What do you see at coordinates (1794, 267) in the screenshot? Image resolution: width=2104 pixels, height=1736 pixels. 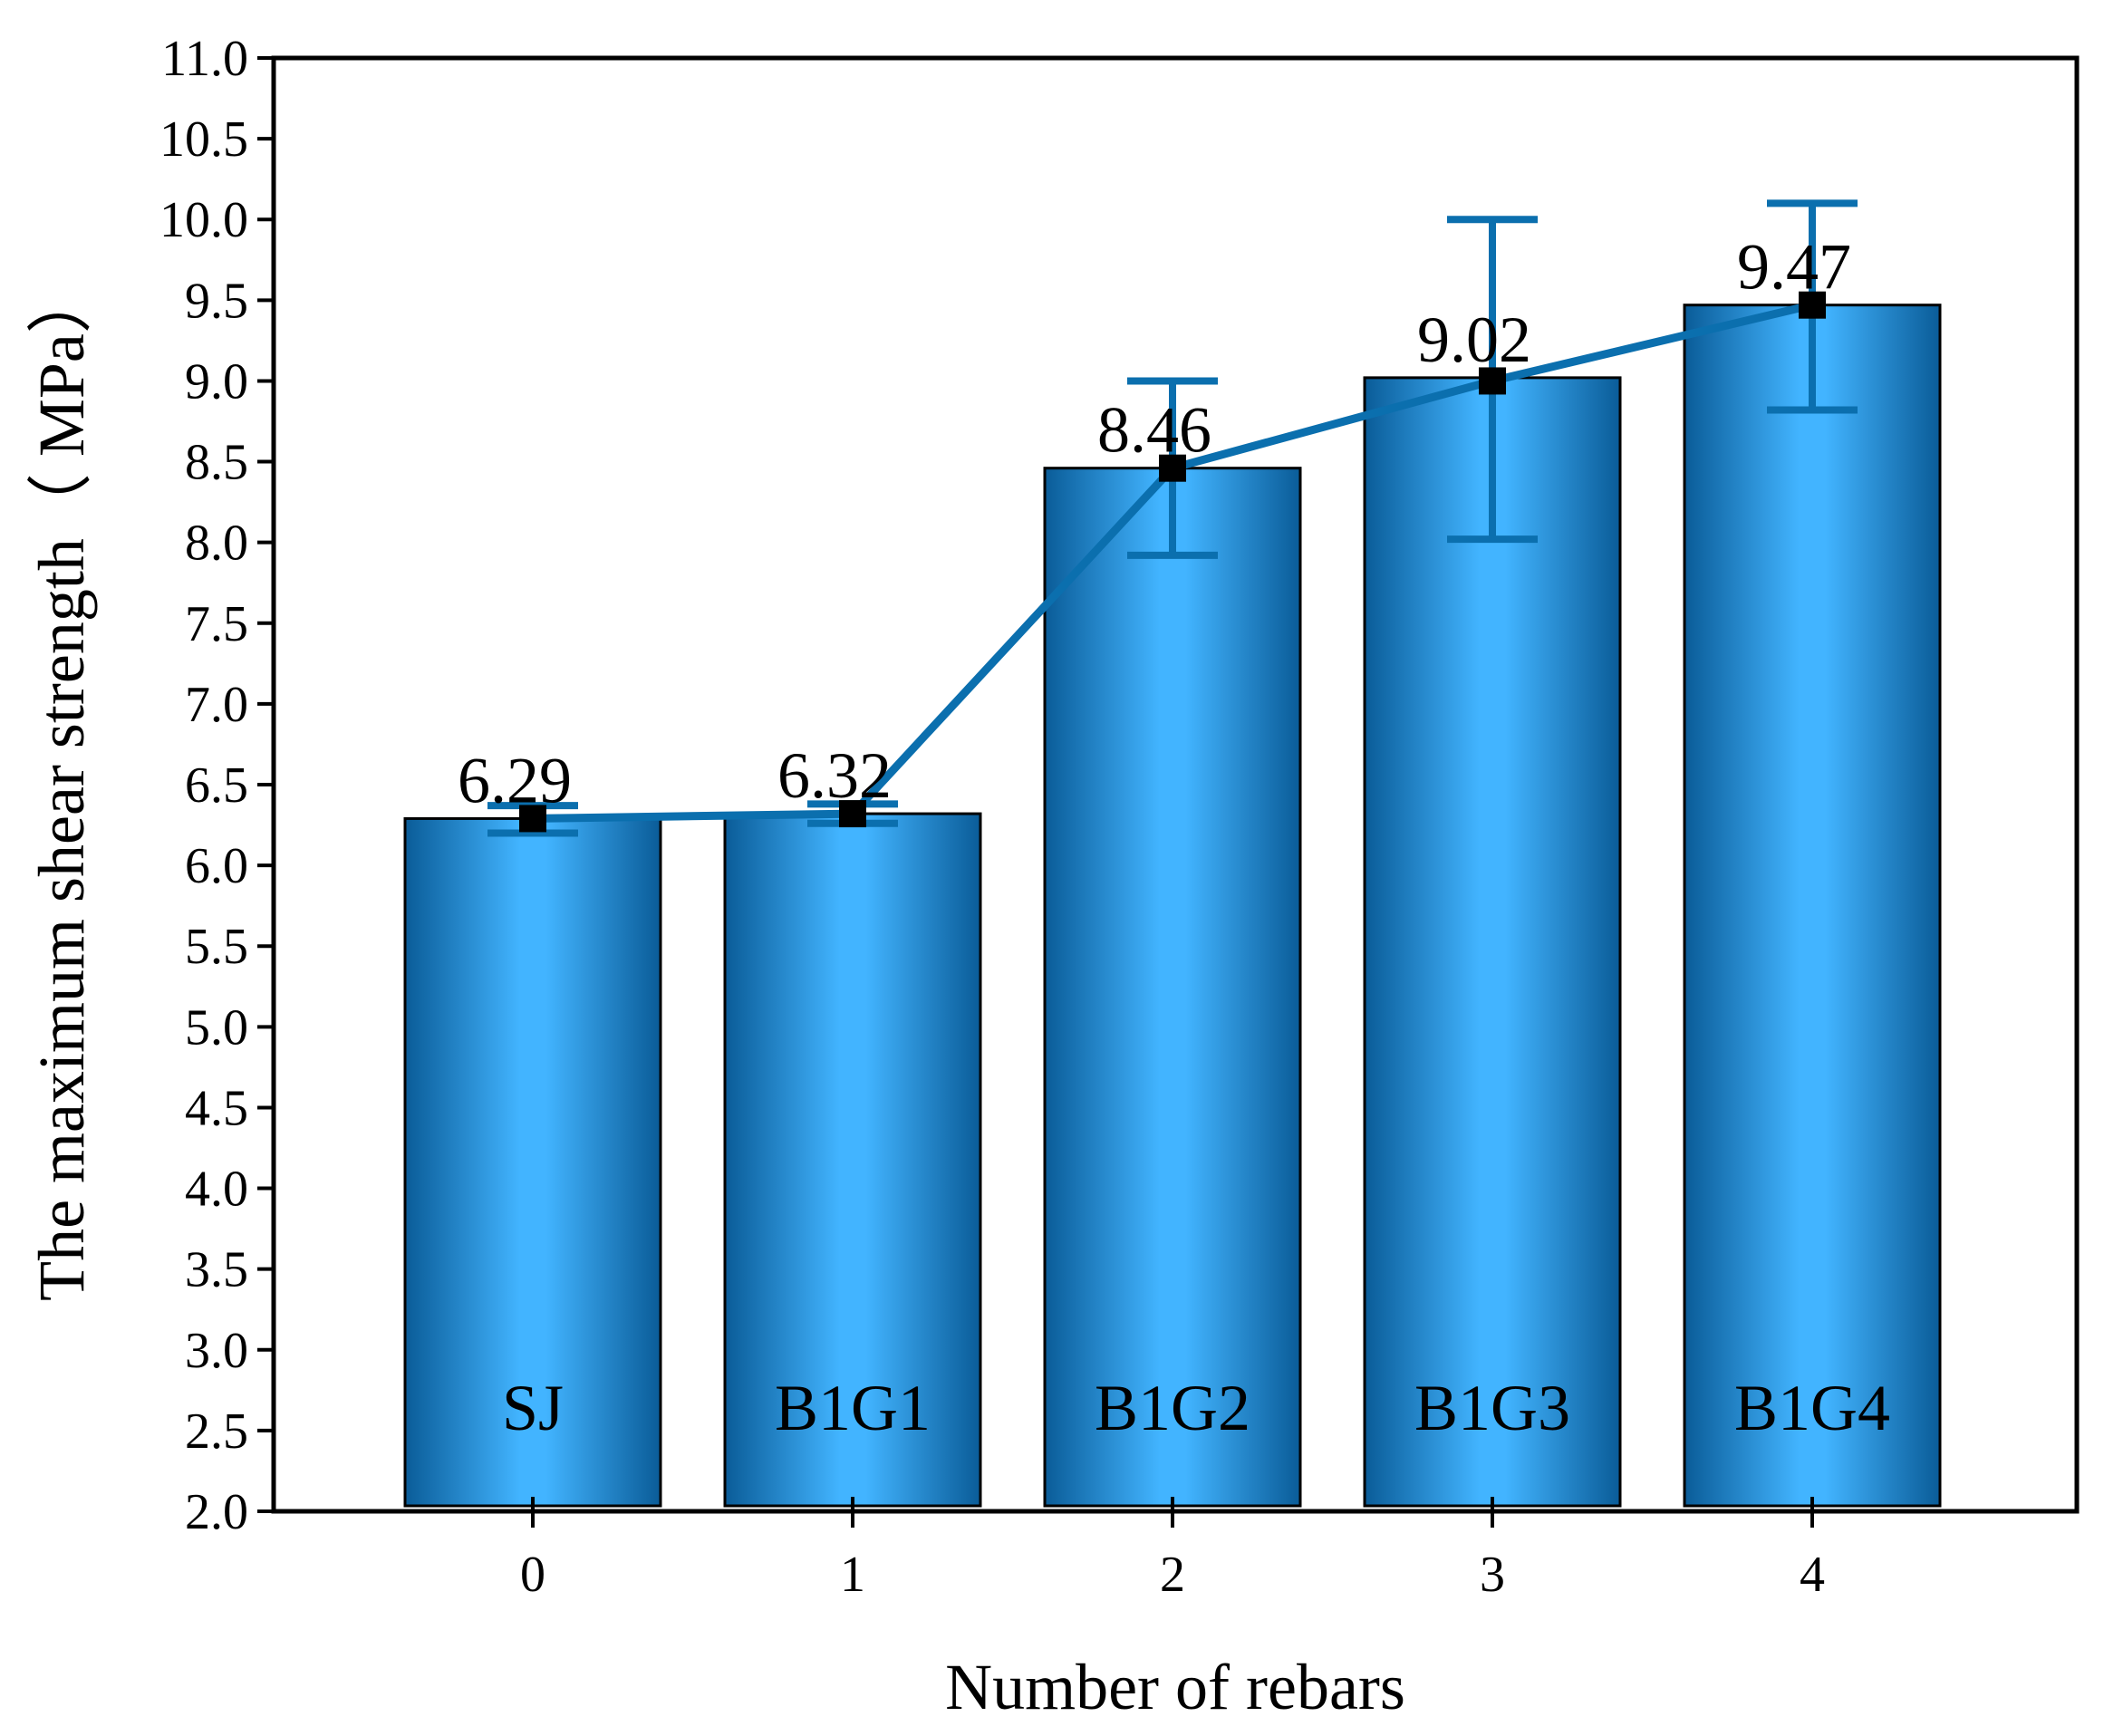 I see `data-value-label: 9.47` at bounding box center [1794, 267].